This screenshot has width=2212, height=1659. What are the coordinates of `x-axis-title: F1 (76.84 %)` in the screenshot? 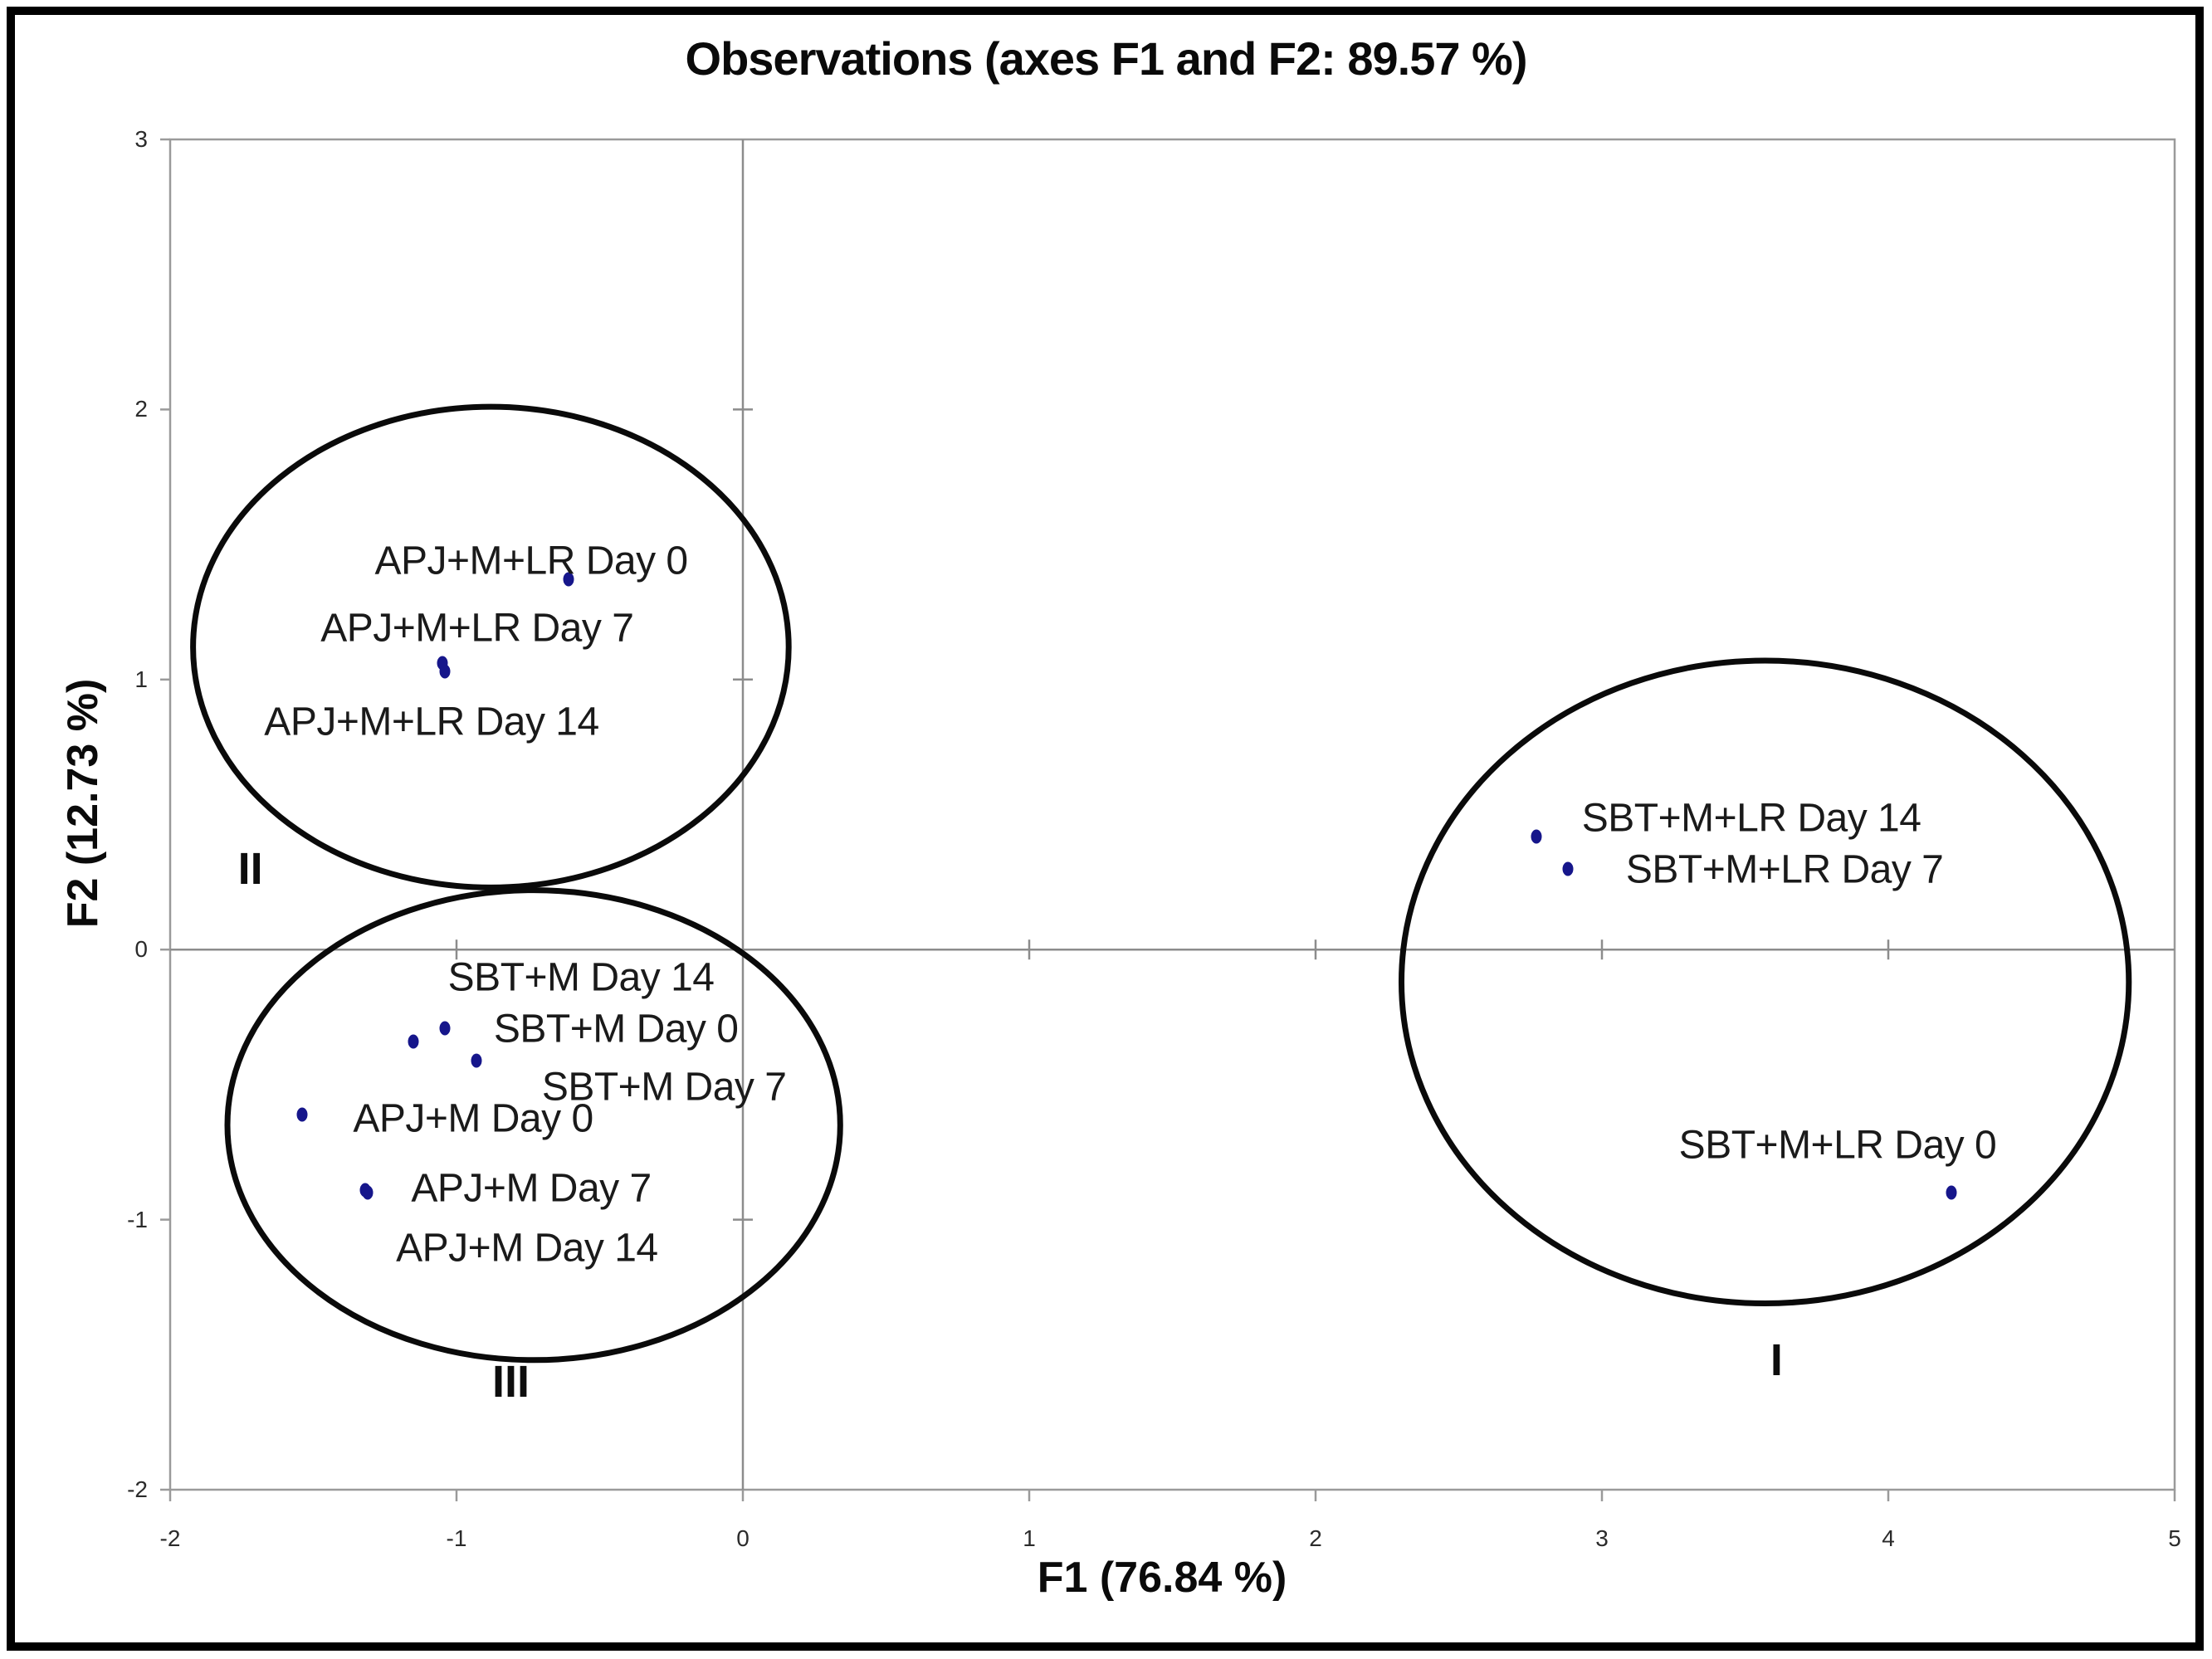 It's located at (1162, 1578).